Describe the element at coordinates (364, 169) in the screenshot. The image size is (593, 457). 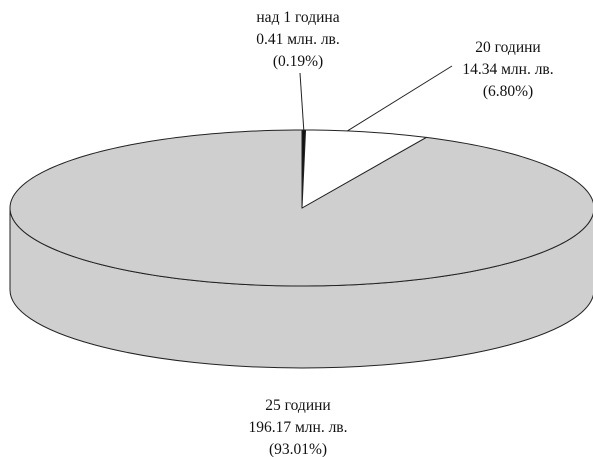
I see `pie-slice-20-years` at that location.